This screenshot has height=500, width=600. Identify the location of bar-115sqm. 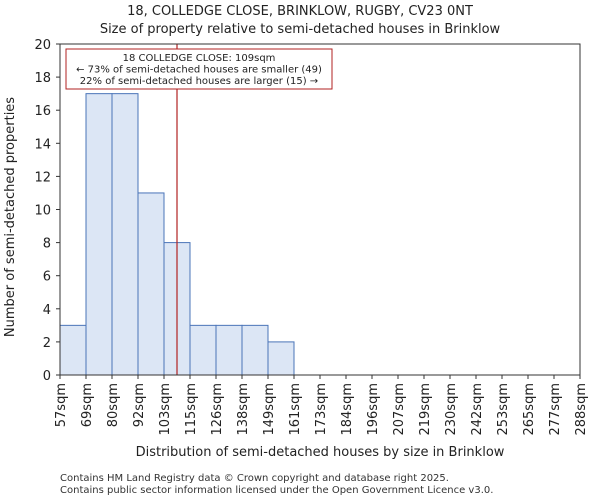
(203, 350).